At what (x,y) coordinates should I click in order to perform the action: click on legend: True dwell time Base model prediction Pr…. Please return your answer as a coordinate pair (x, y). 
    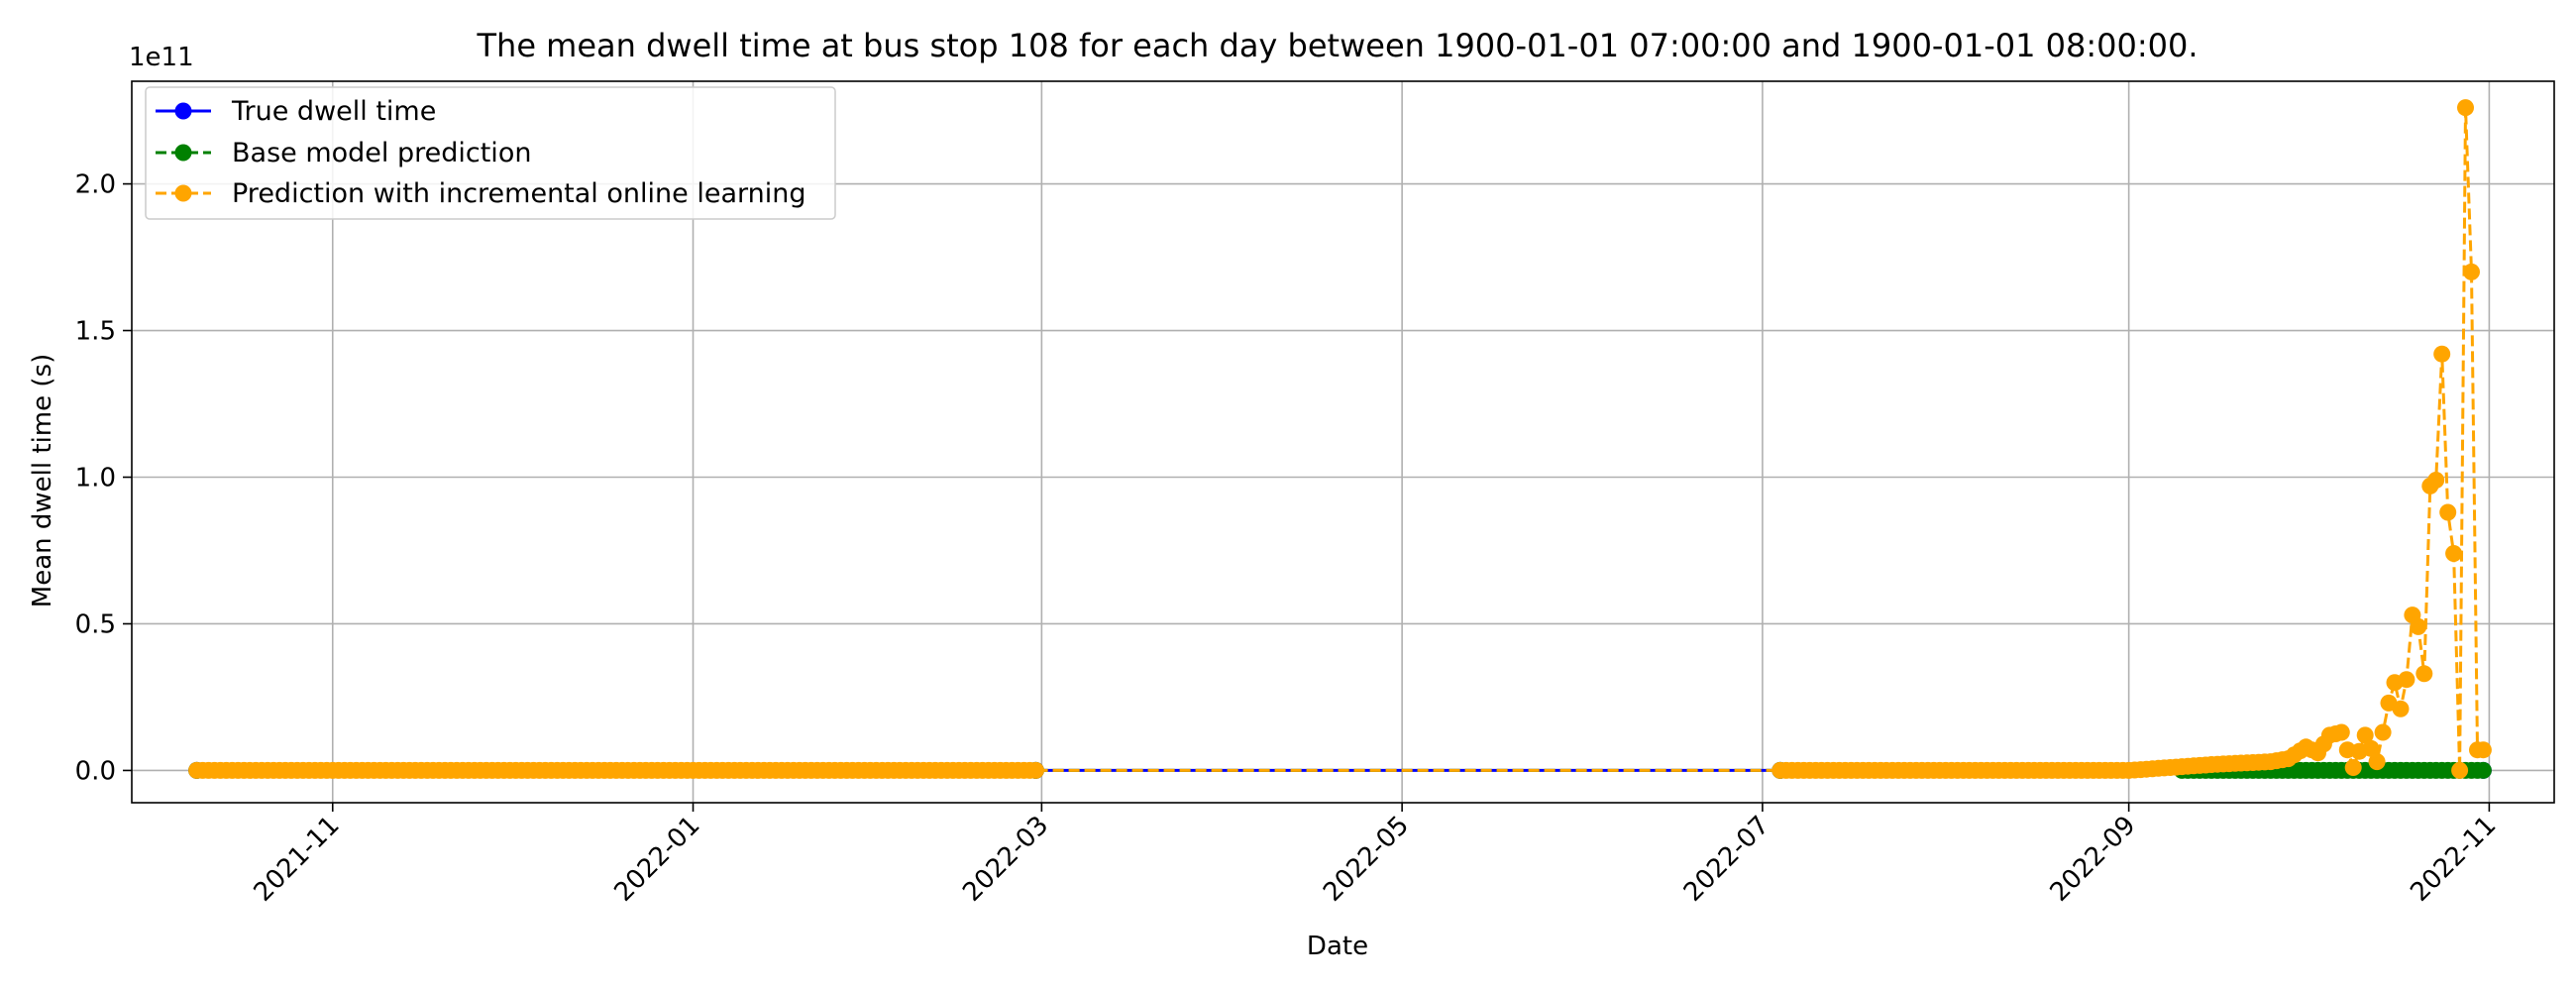
    Looking at the image, I should click on (491, 153).